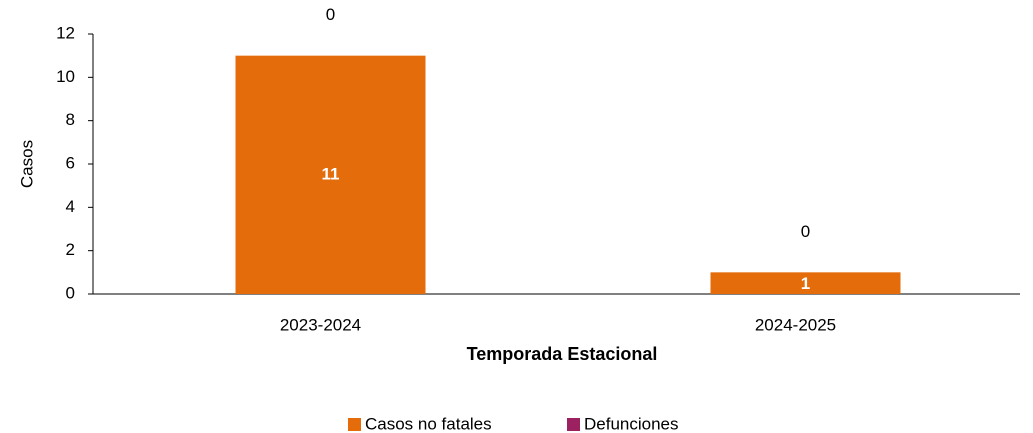  Describe the element at coordinates (65, 32) in the screenshot. I see `y-tick-label: 12` at that location.